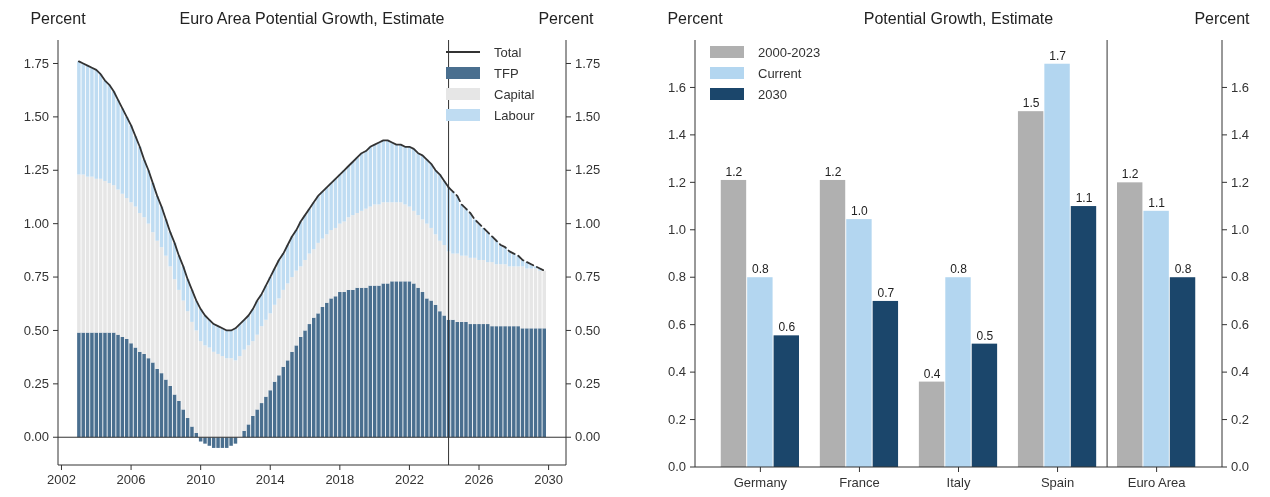  I want to click on y2-tick-label: 0.25, so click(588, 383).